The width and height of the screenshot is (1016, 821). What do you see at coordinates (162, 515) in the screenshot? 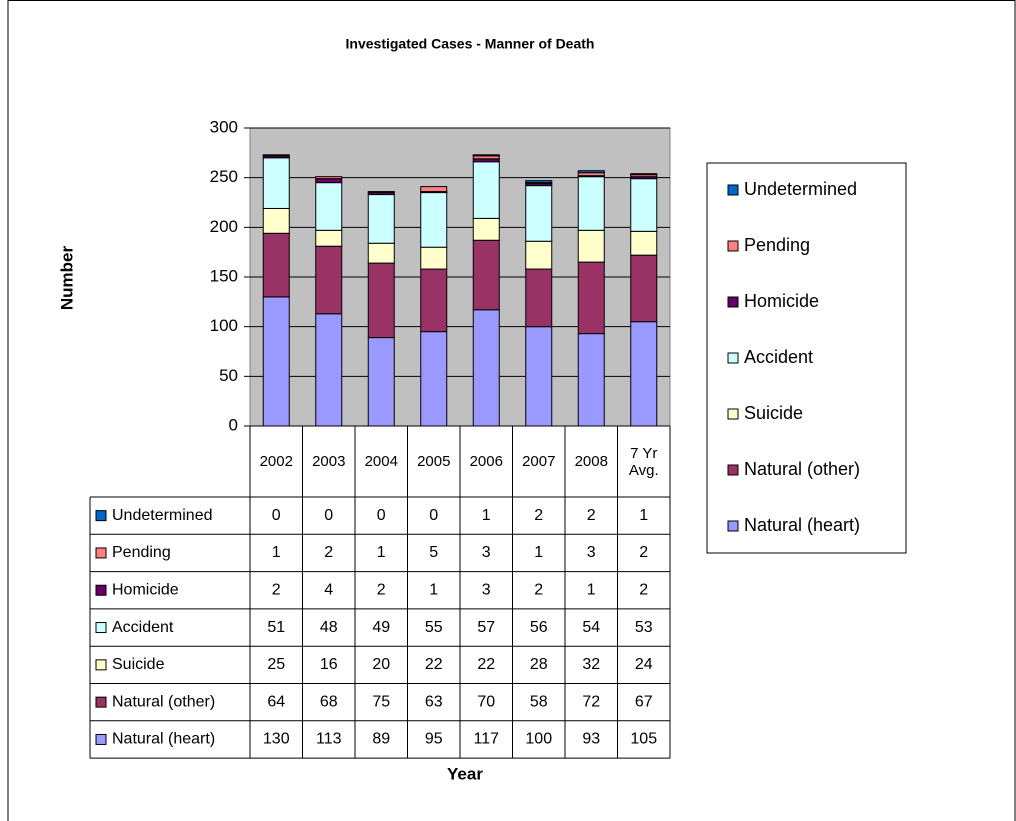
I see `table-row-label: Undetermined` at bounding box center [162, 515].